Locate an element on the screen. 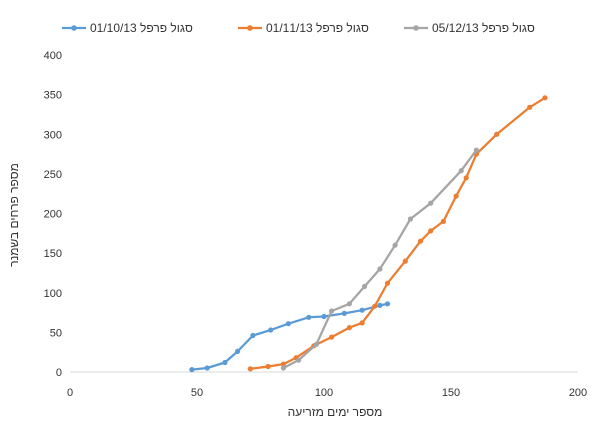 The image size is (593, 429). y-tick-label: 100 is located at coordinates (53, 294).